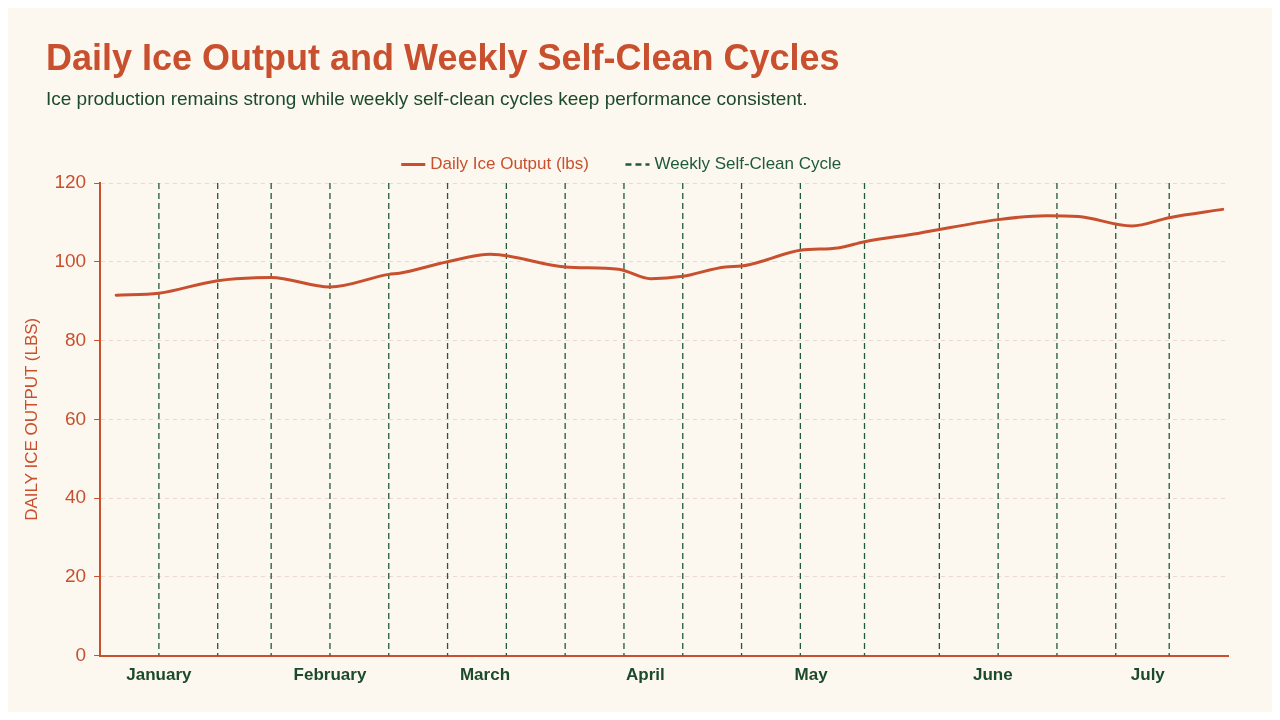  Describe the element at coordinates (992, 675) in the screenshot. I see `x-tick-label: June` at that location.